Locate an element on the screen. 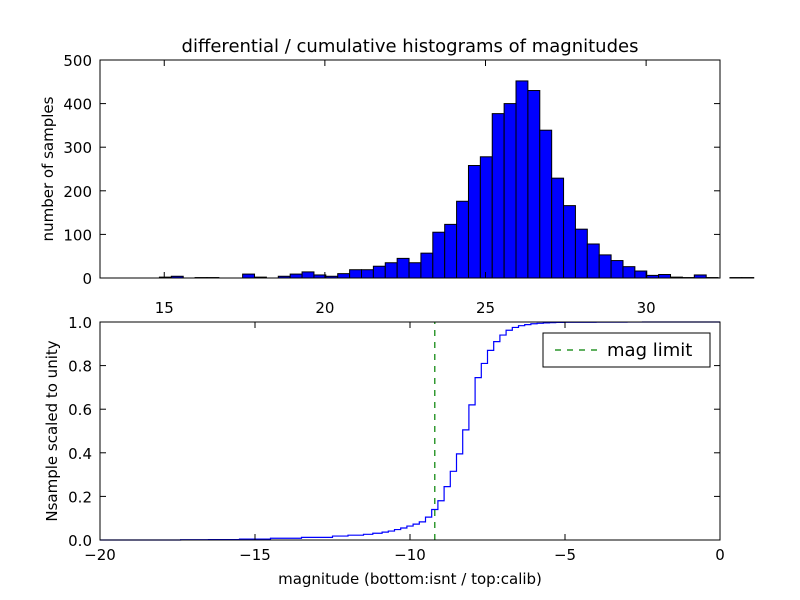  cumulative-y-tick-label: 0.2 is located at coordinates (80, 497).